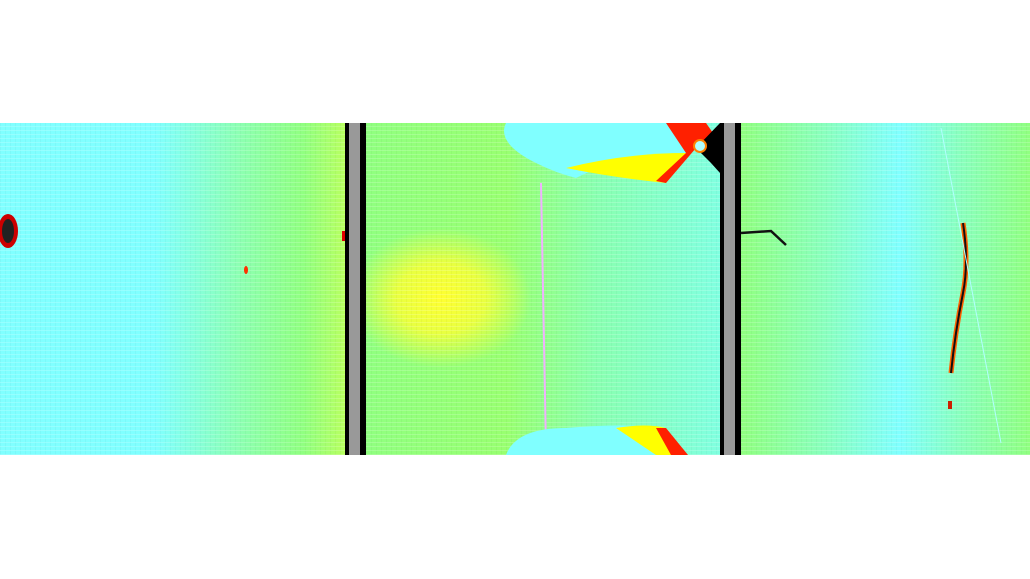 This screenshot has width=1030, height=579. I want to click on notch-top-black, so click(708, 148).